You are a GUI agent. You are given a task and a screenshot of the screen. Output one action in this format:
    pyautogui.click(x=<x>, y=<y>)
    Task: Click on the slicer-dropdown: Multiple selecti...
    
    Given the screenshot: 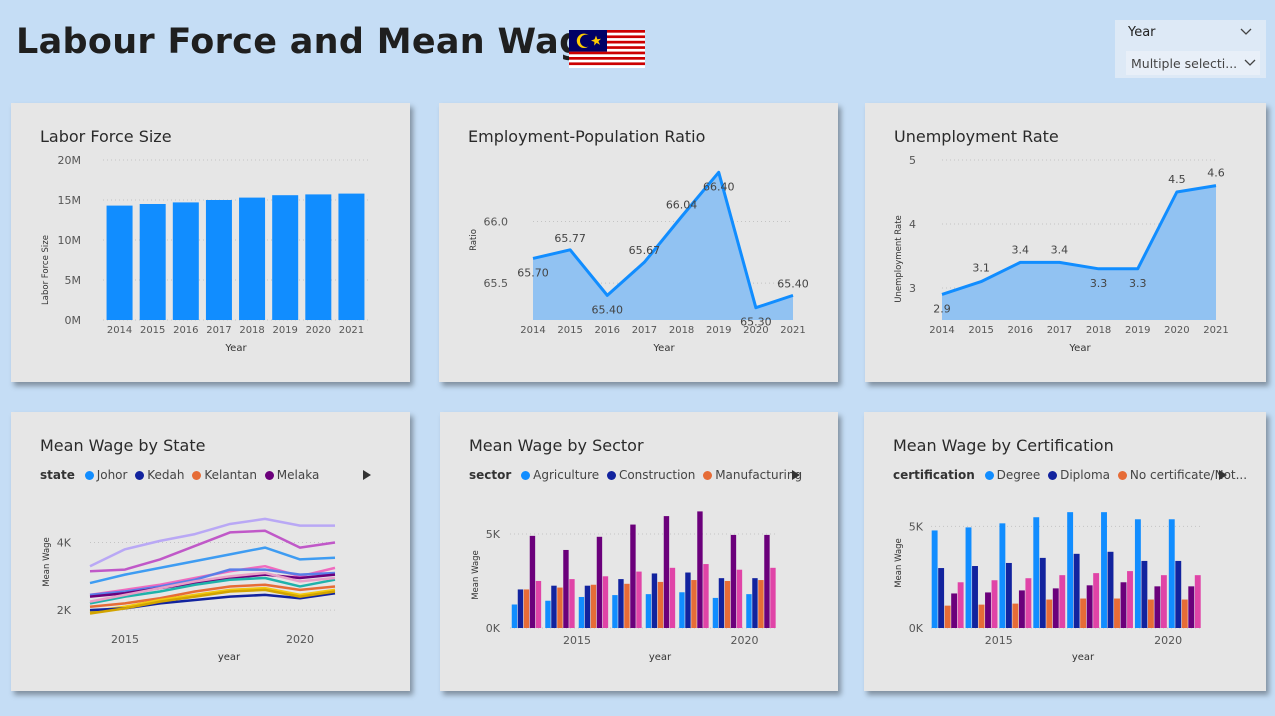 What is the action you would take?
    pyautogui.click(x=1193, y=63)
    